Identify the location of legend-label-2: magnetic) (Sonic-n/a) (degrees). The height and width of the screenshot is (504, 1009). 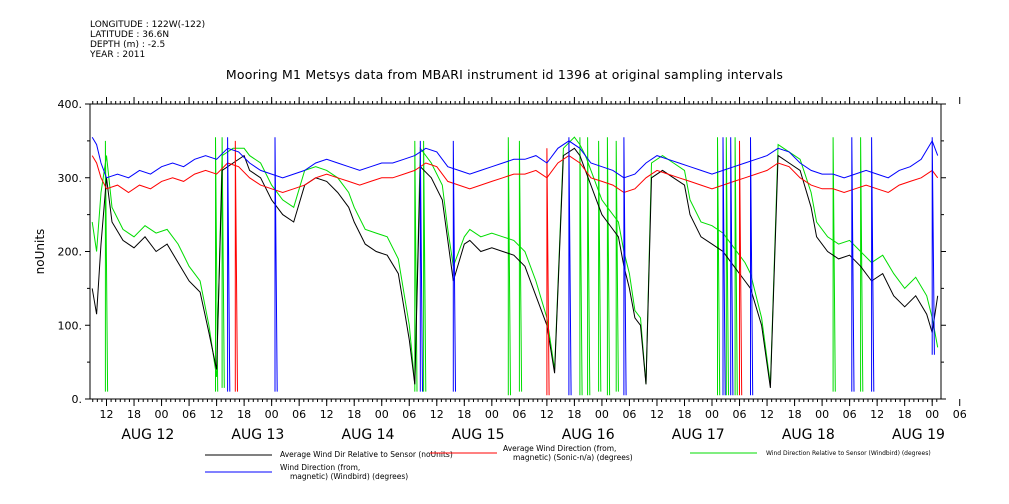
(573, 457).